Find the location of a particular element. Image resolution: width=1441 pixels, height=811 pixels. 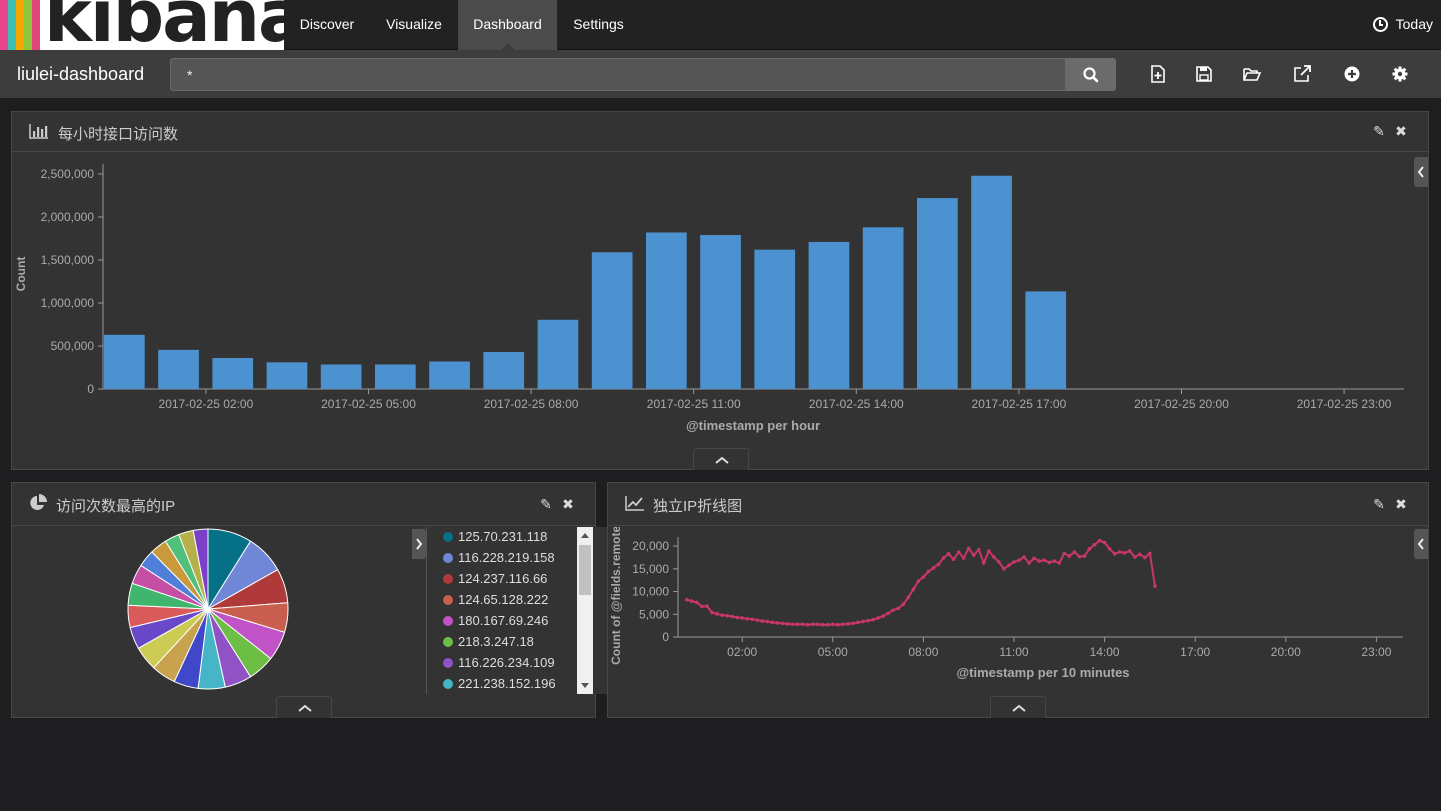

legend-item: 221.238.152.196 is located at coordinates (499, 685).